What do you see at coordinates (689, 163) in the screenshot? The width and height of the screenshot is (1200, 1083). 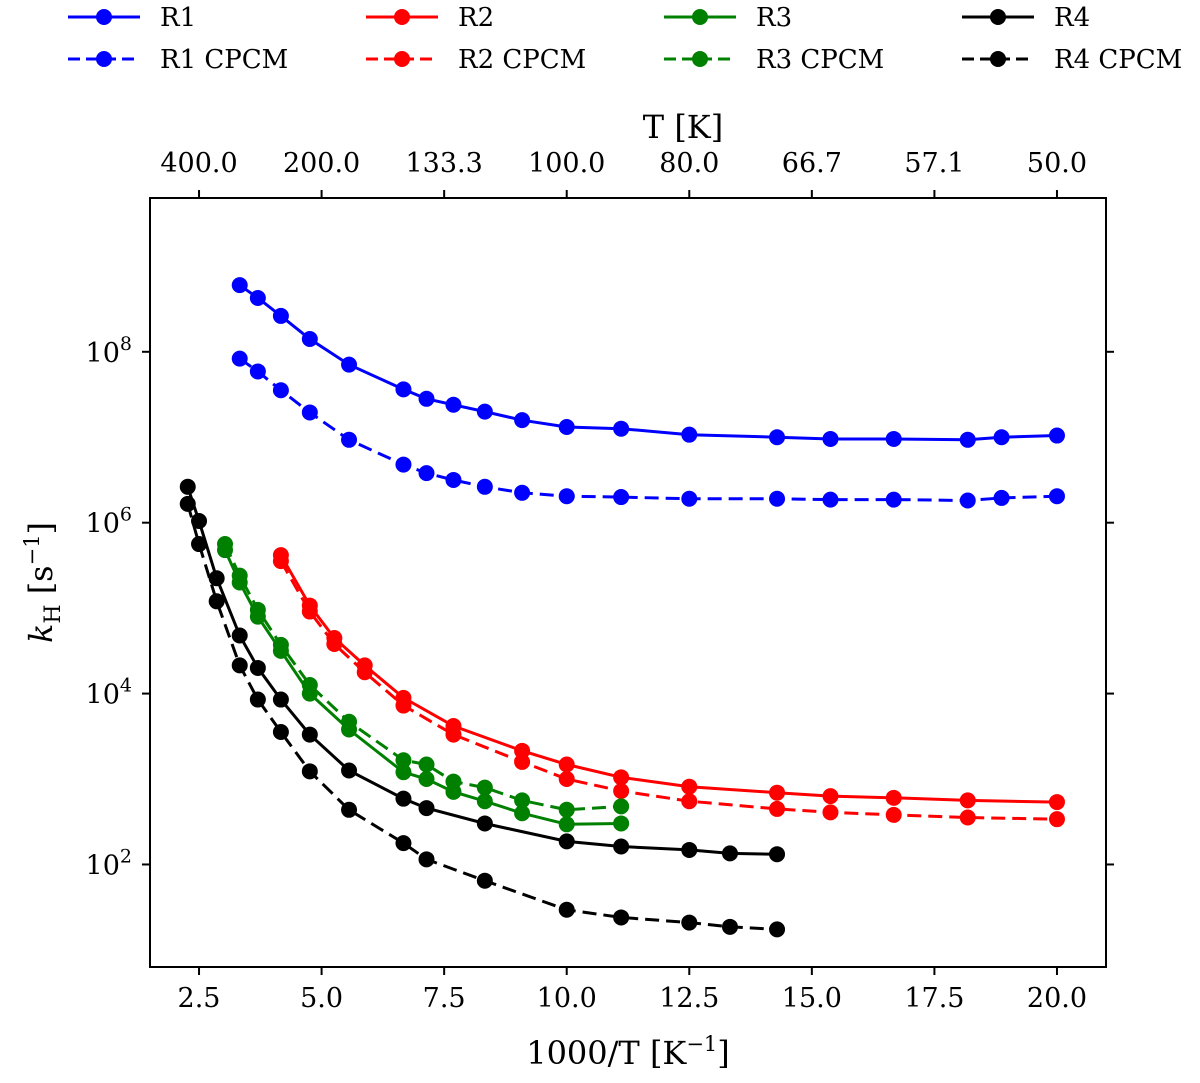 I see `top-tick-label: 80.0` at bounding box center [689, 163].